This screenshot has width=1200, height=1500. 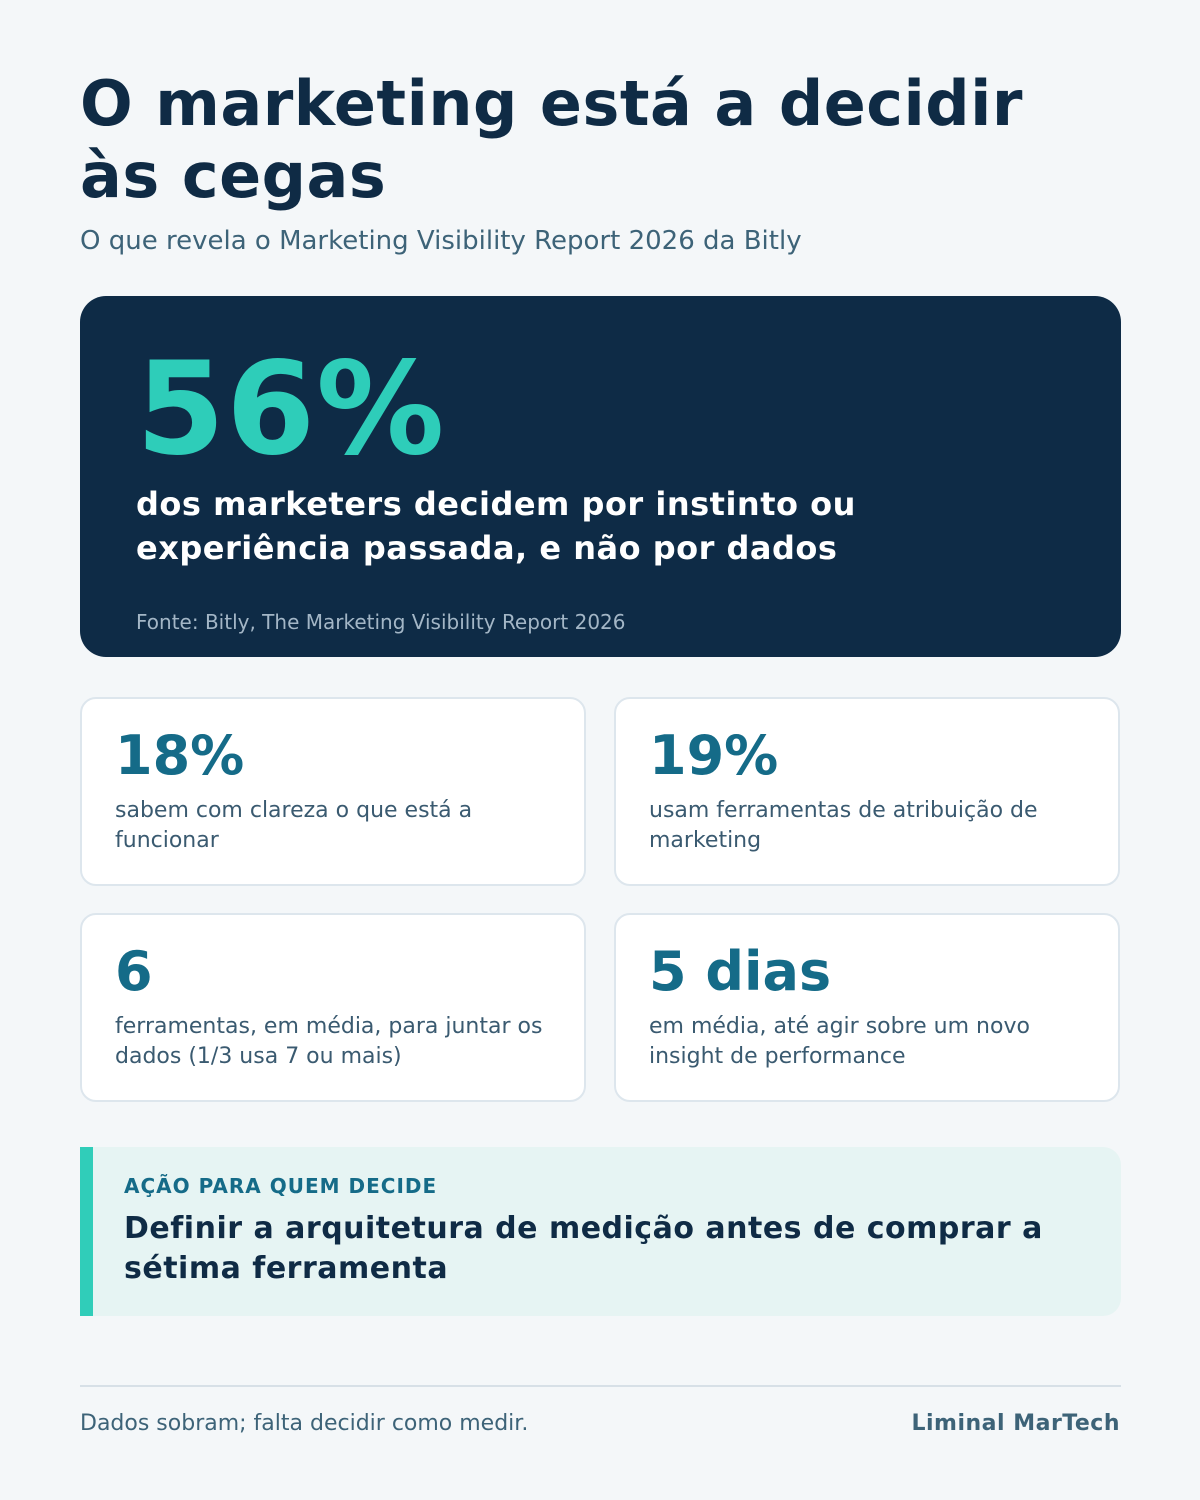 What do you see at coordinates (291, 409) in the screenshot?
I see `hero-stat-value: 56%` at bounding box center [291, 409].